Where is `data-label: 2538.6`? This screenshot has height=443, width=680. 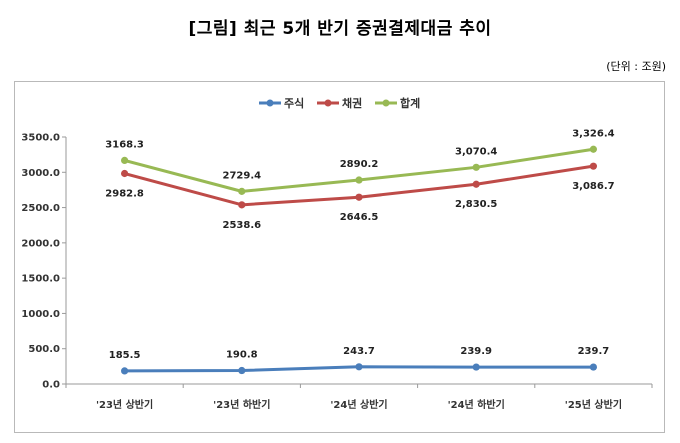 data-label: 2538.6 is located at coordinates (242, 225).